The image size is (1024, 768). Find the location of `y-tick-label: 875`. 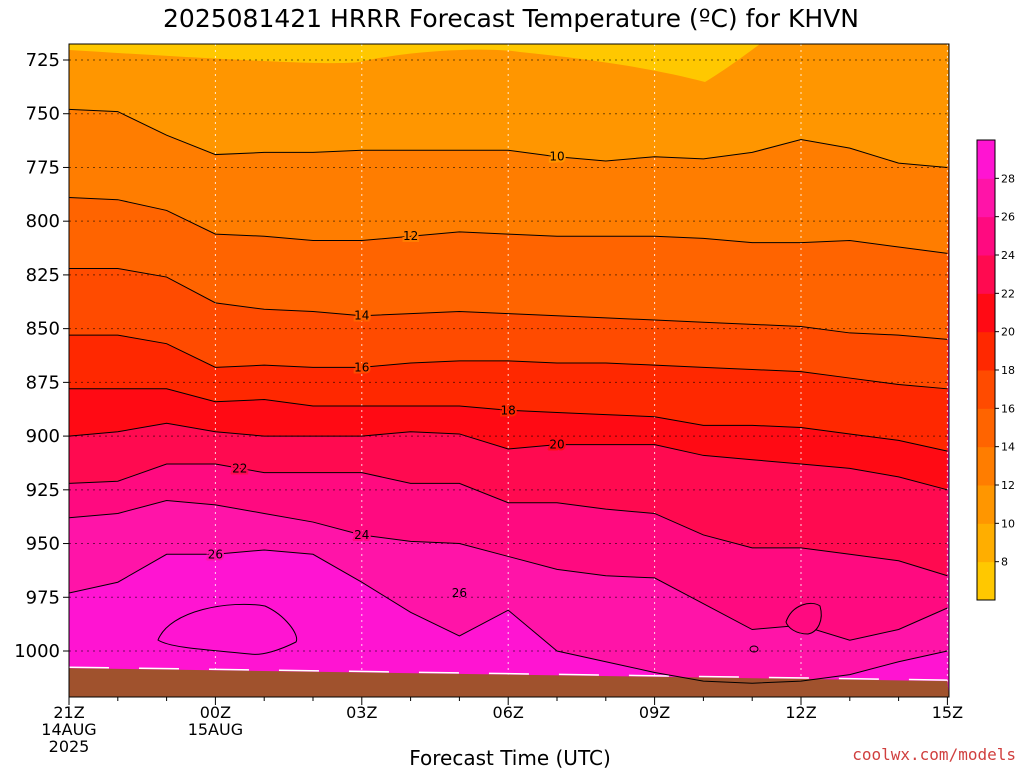

y-tick-label: 875 is located at coordinates (43, 382).